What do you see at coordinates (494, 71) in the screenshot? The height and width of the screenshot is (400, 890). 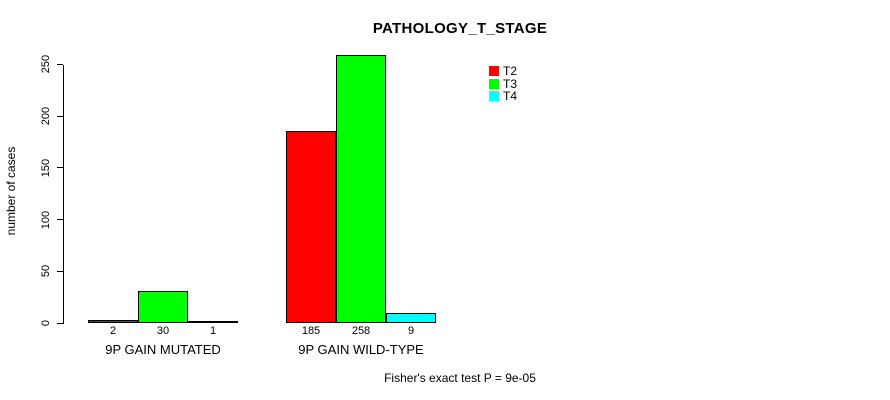 I see `legend-swatch-t2` at bounding box center [494, 71].